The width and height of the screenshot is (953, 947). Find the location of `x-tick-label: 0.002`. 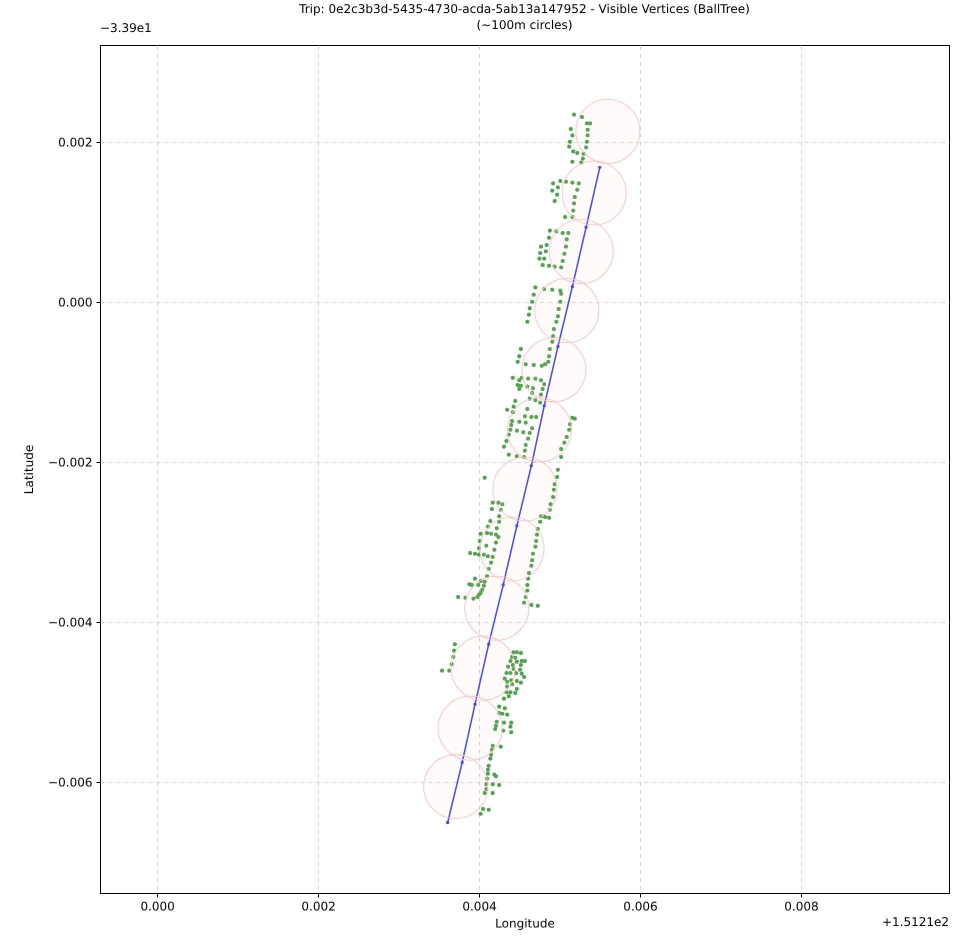

x-tick-label: 0.002 is located at coordinates (318, 907).